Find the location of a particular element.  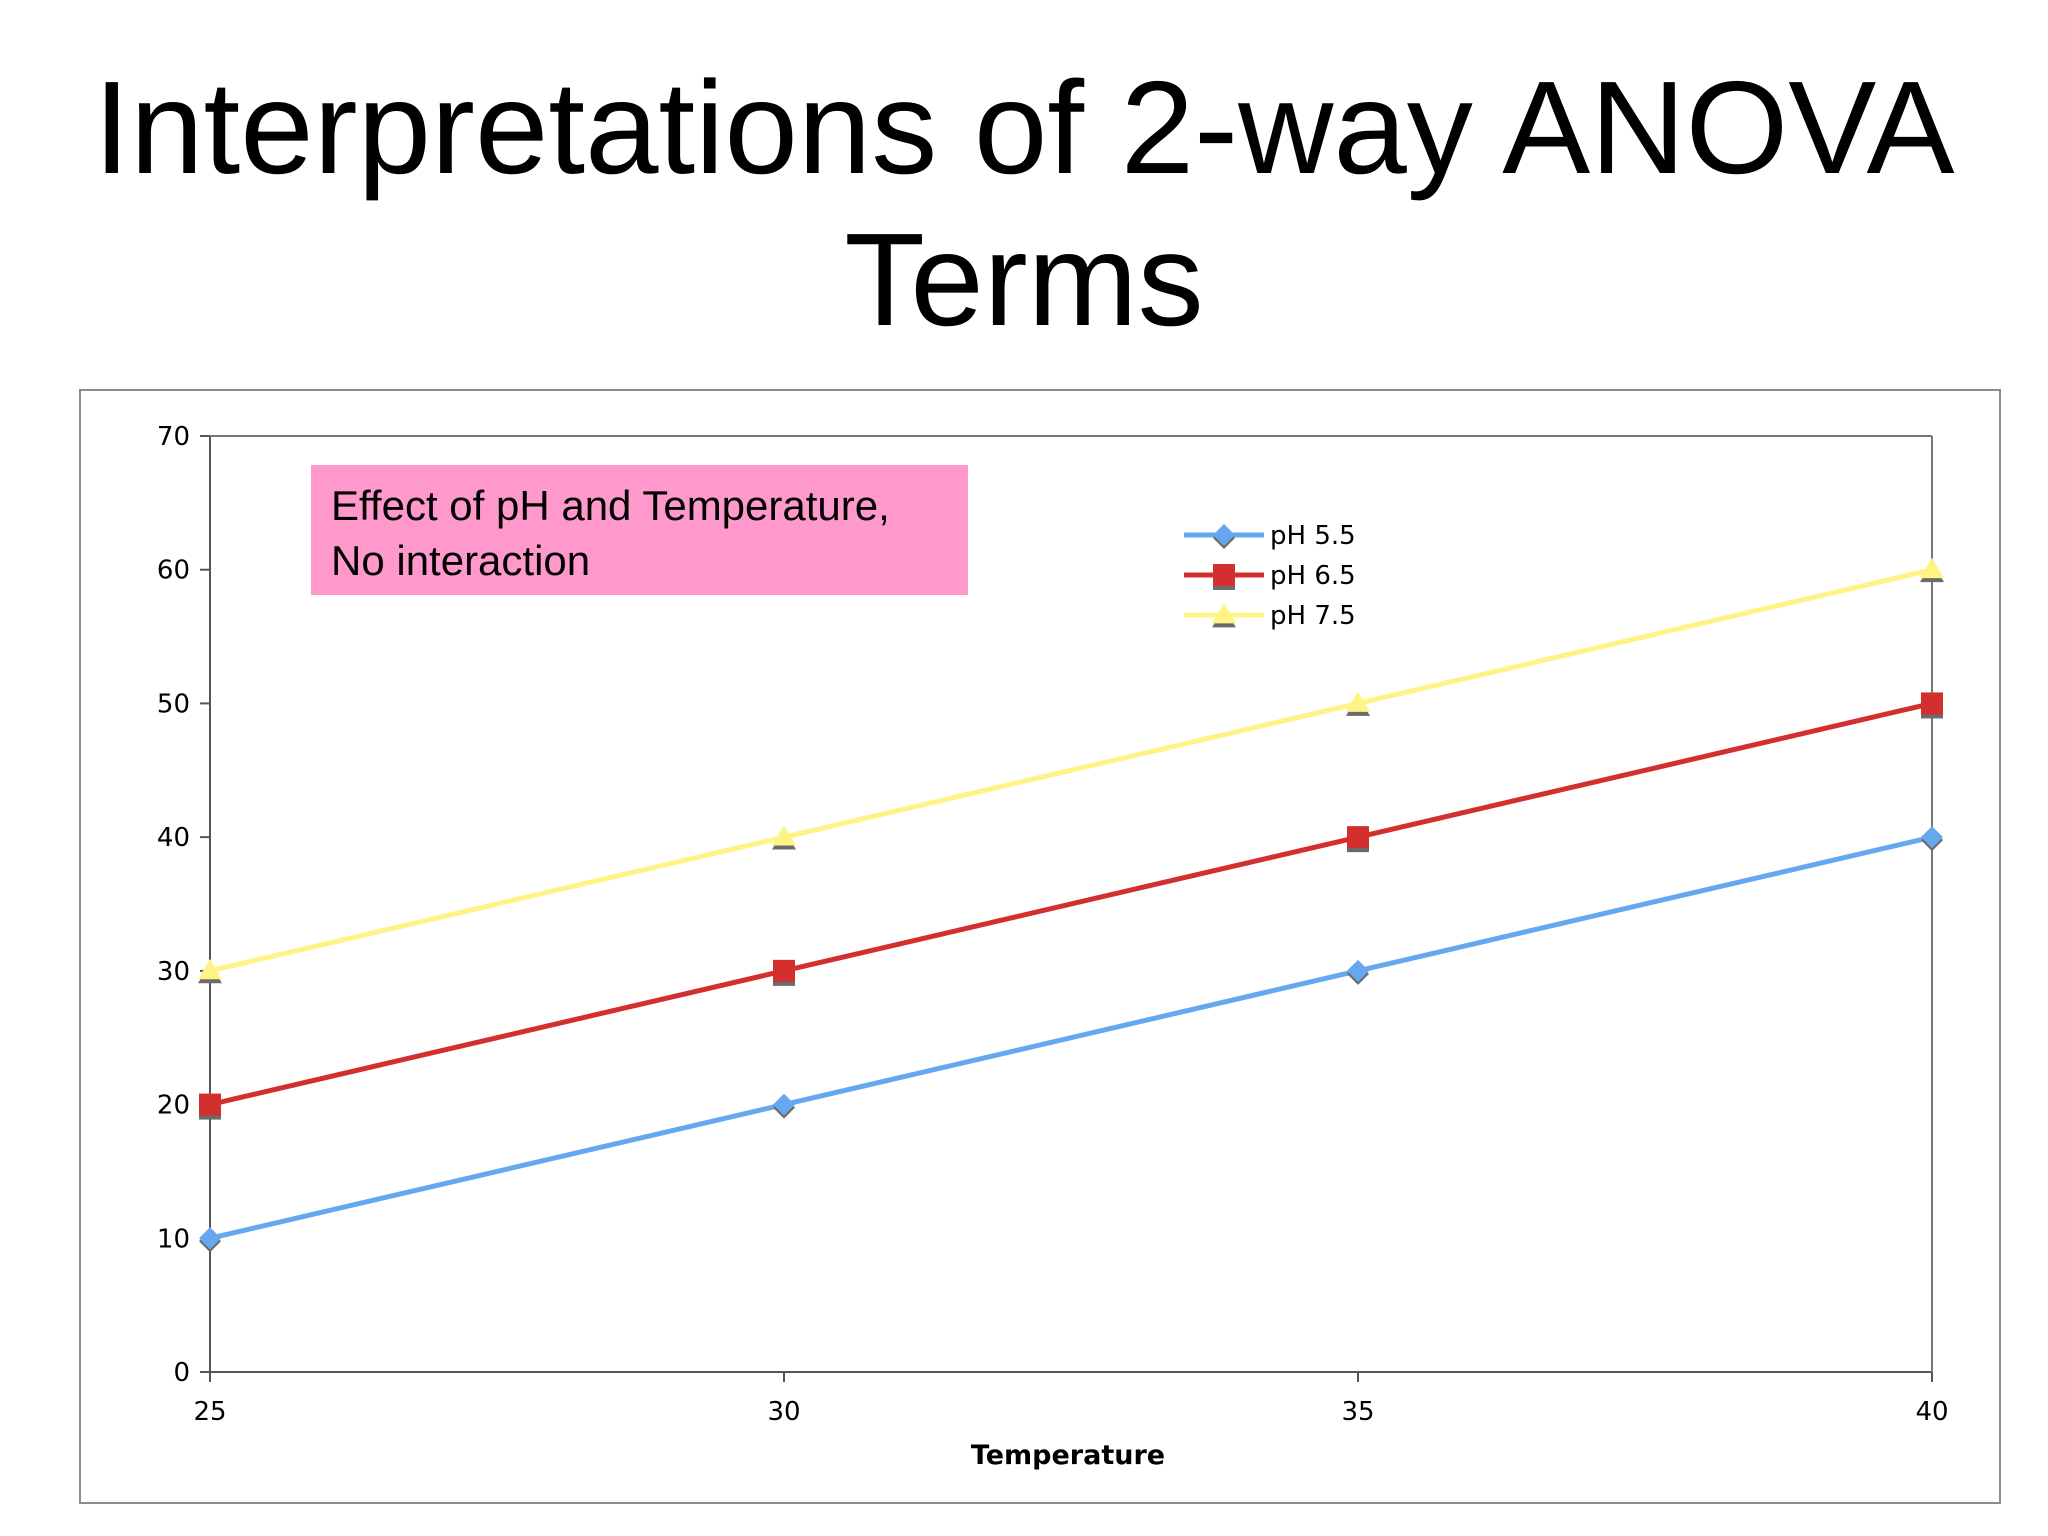

annotation-line-1: Effect of pH and Temperature, is located at coordinates (610, 505).